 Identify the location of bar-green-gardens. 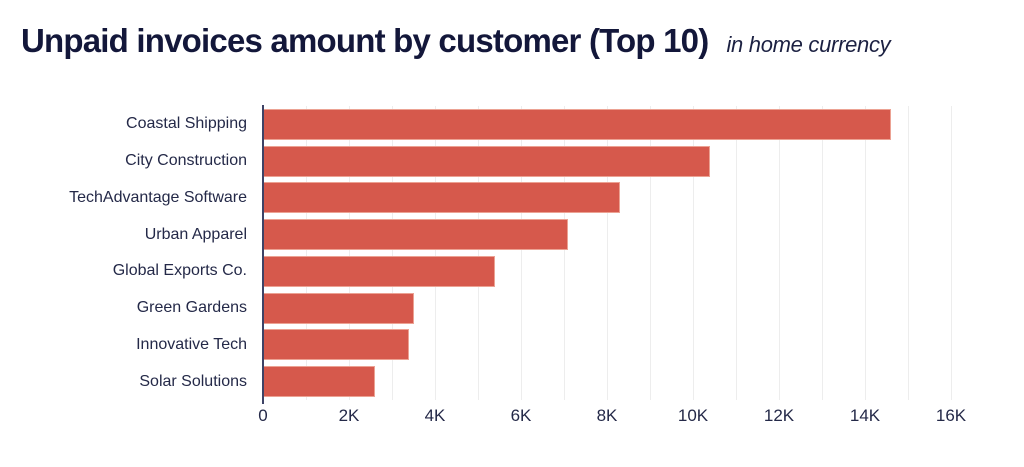
(338, 308).